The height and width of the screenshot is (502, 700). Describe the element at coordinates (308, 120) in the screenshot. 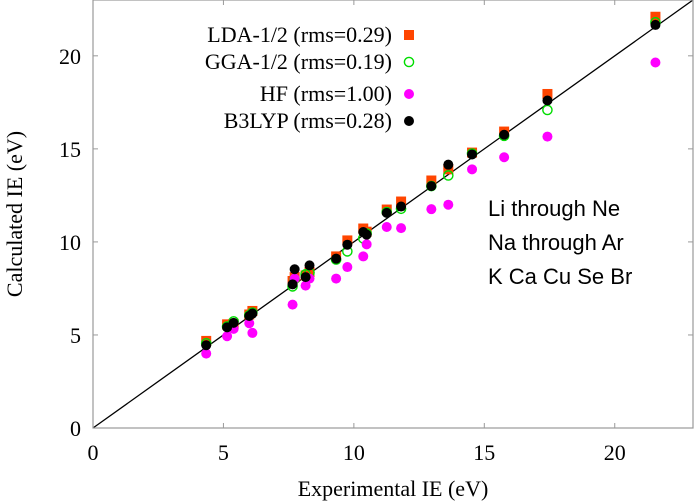

I see `legend-label: B3LYP (rms=0.28)` at that location.